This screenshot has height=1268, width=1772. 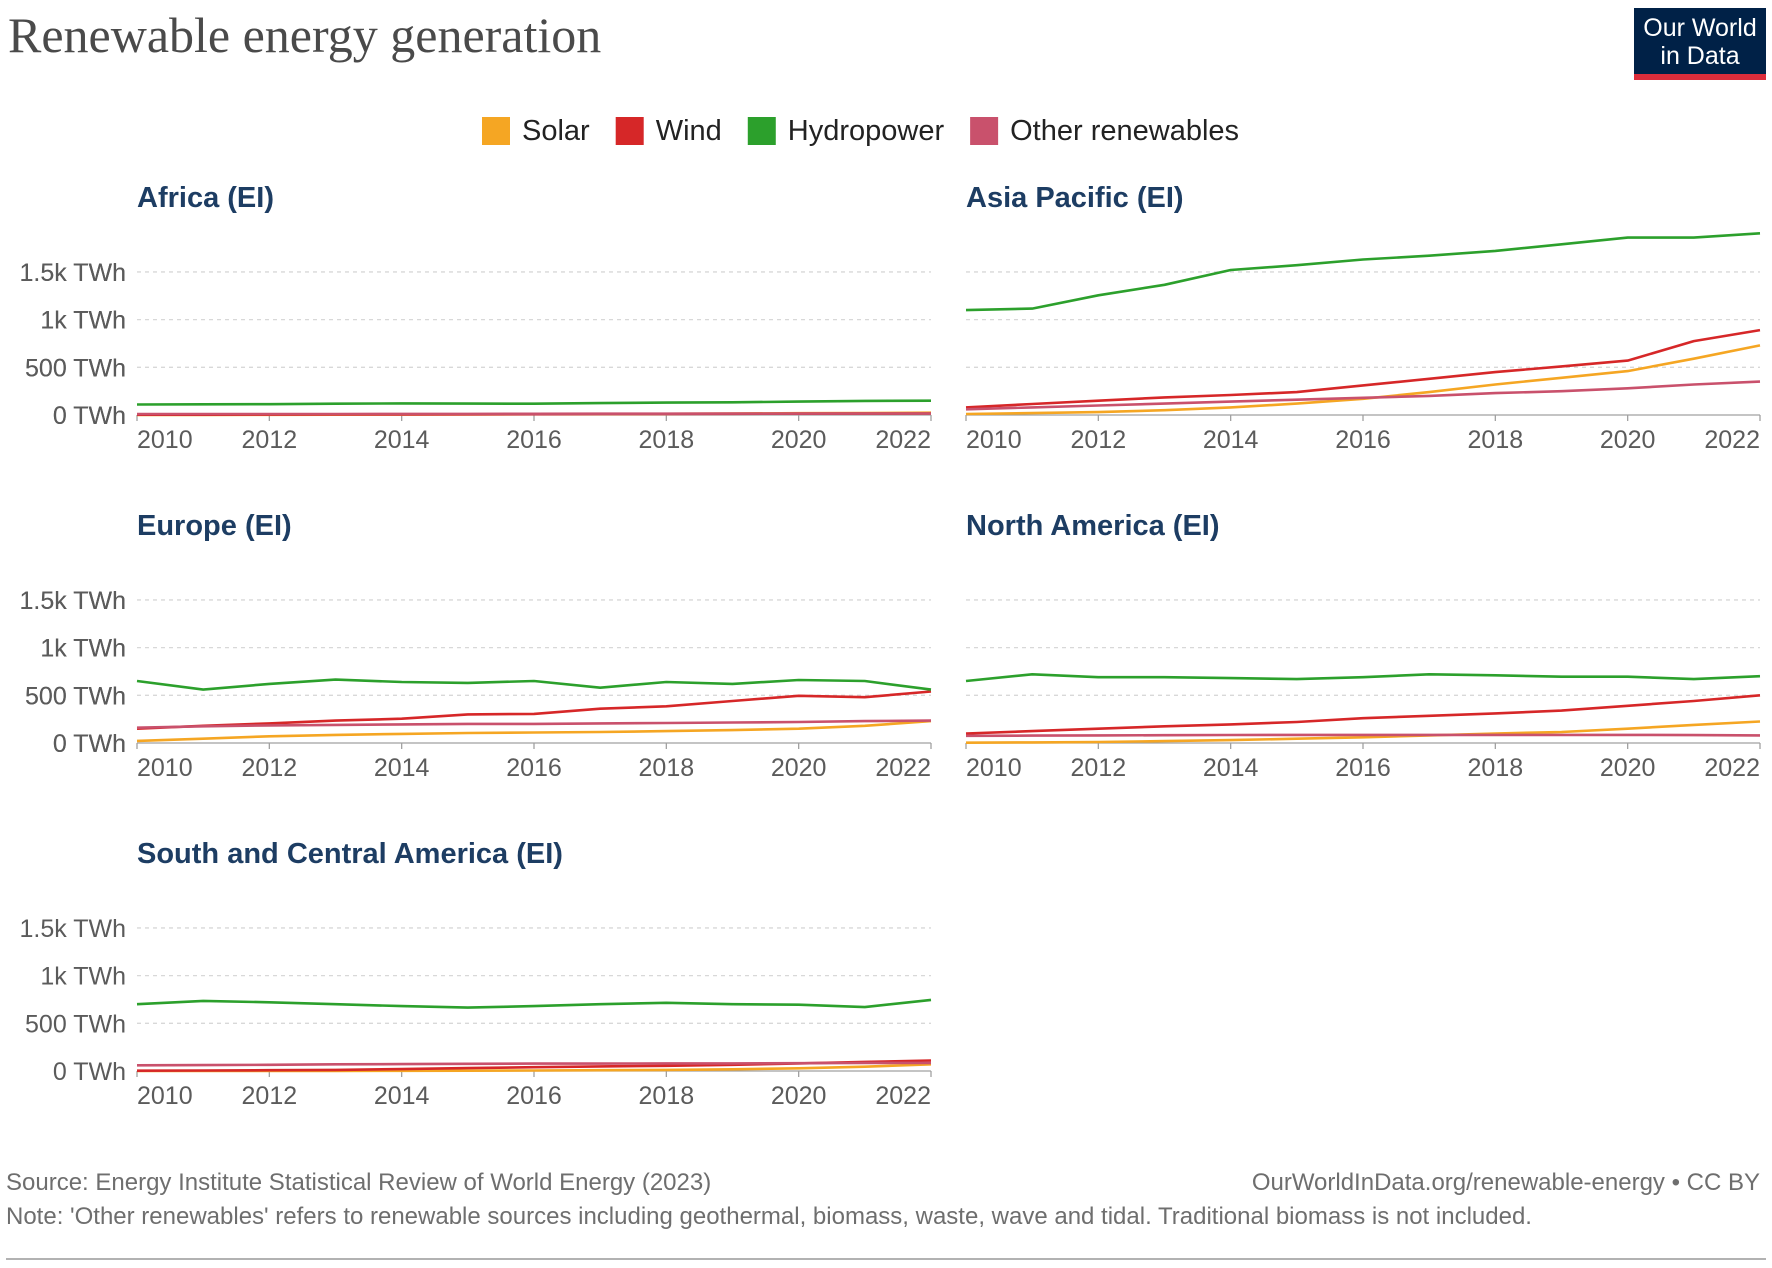 What do you see at coordinates (1699, 56) in the screenshot?
I see `logo-text: in Data` at bounding box center [1699, 56].